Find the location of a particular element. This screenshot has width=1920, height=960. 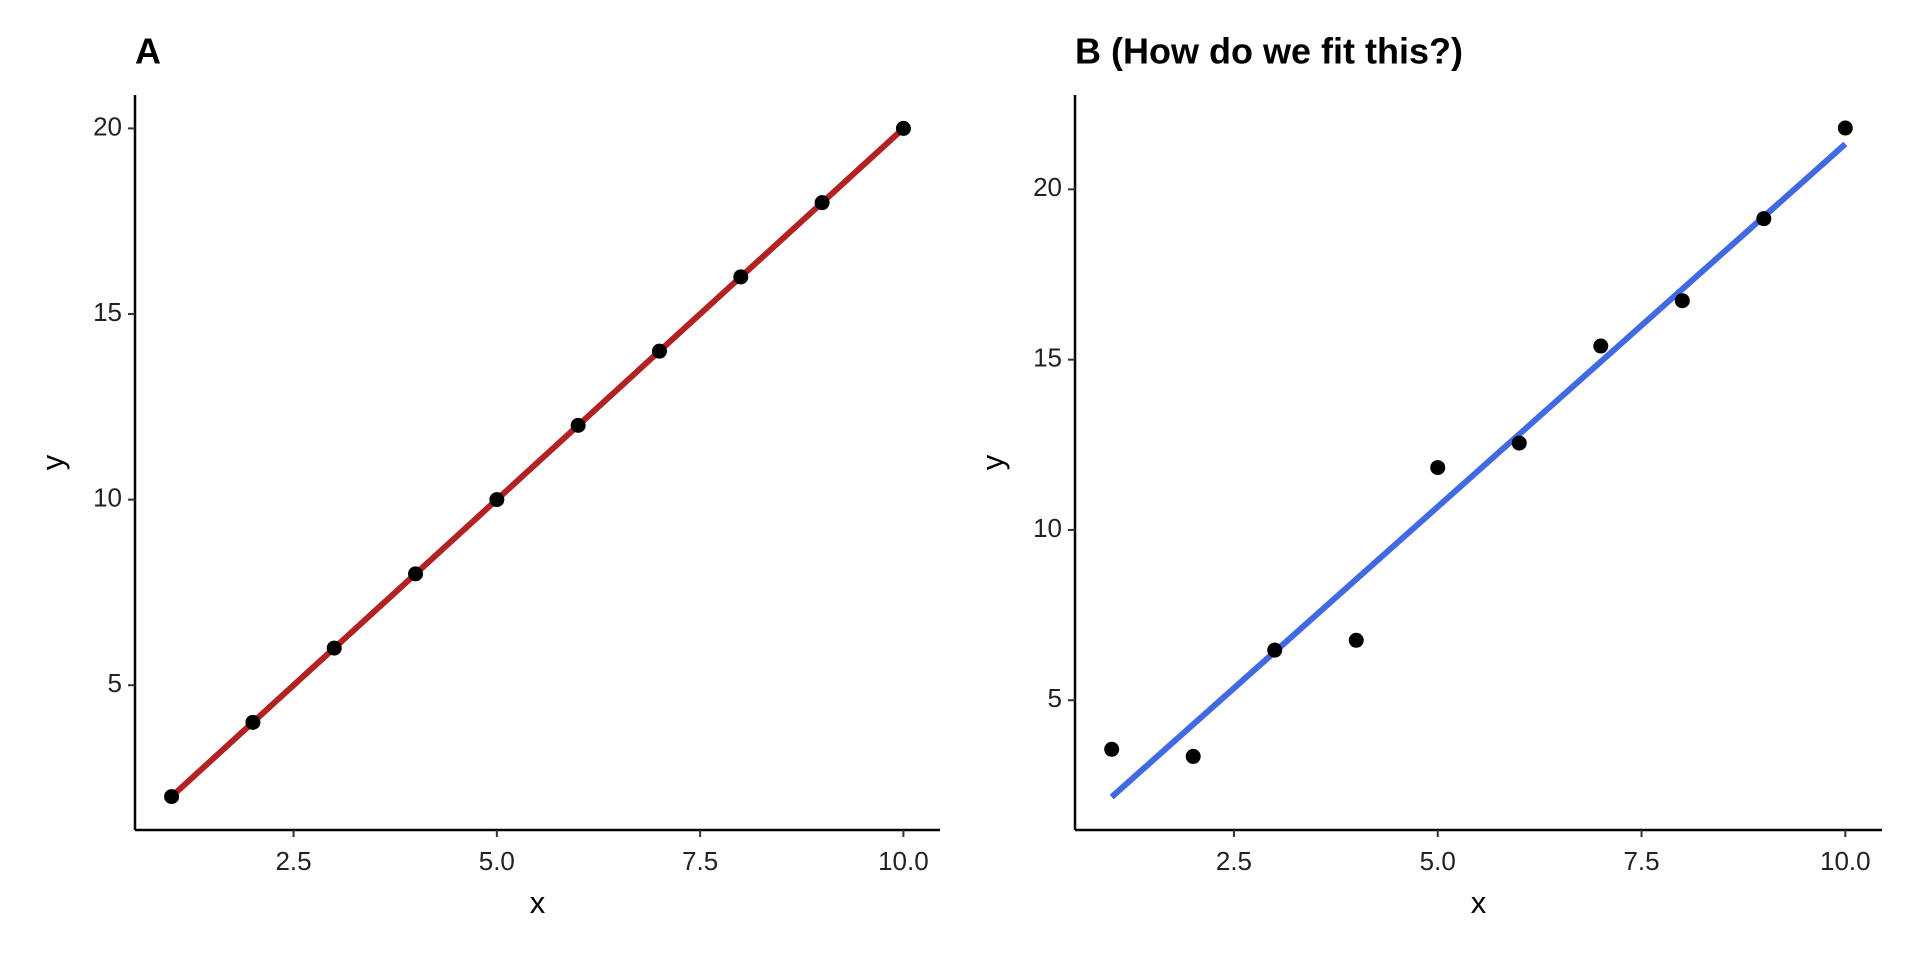

panel-title: A is located at coordinates (148, 51).